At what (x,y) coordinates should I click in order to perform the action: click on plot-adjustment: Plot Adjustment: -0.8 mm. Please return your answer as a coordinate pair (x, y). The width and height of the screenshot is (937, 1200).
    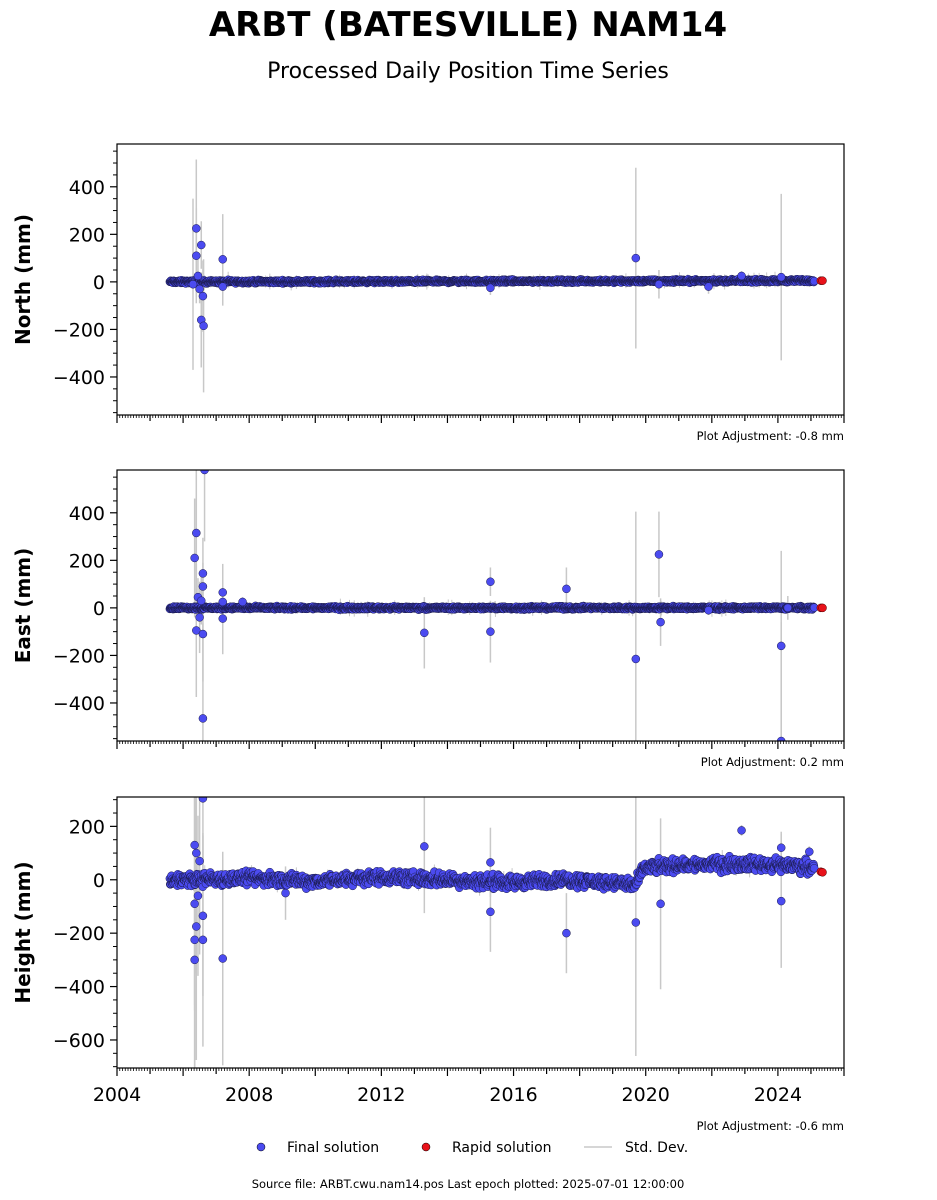
    Looking at the image, I should click on (770, 436).